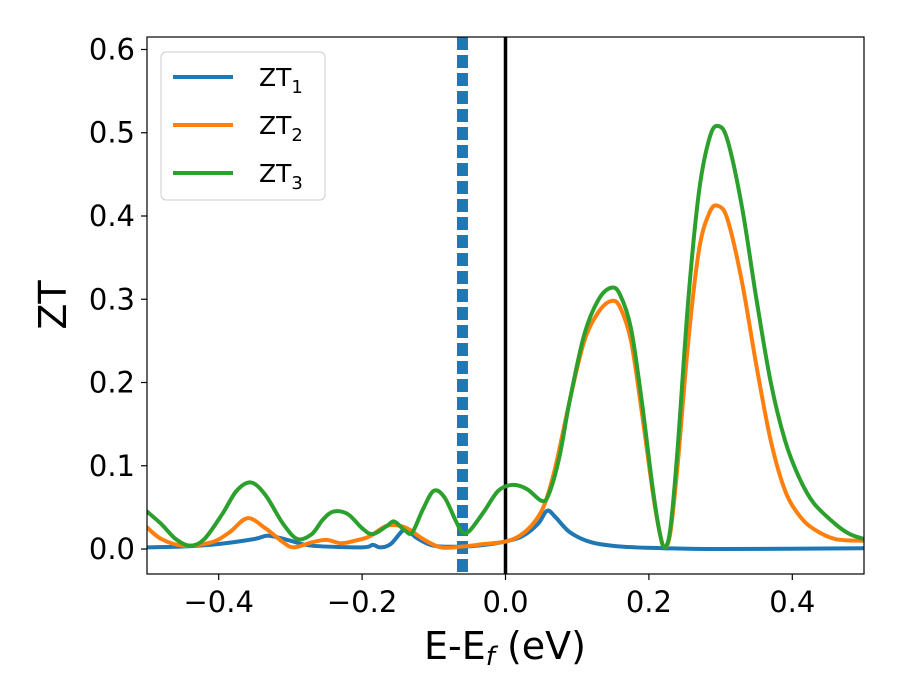 The width and height of the screenshot is (900, 700). Describe the element at coordinates (112, 216) in the screenshot. I see `y-tick-label: 0.4` at that location.